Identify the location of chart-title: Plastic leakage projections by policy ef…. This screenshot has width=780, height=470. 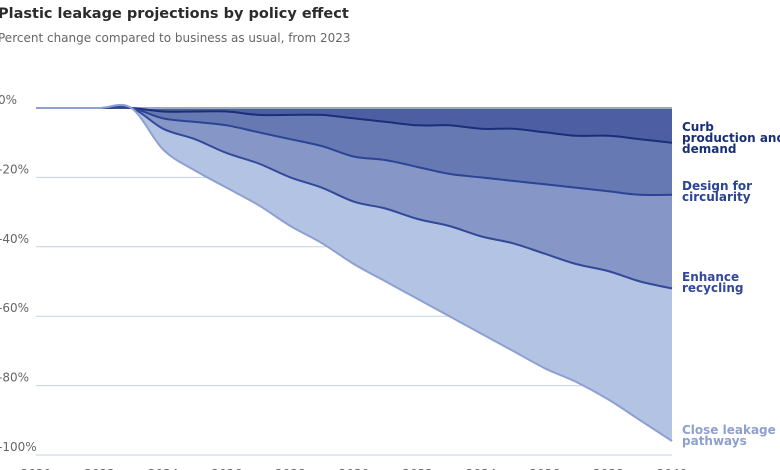
(174, 14).